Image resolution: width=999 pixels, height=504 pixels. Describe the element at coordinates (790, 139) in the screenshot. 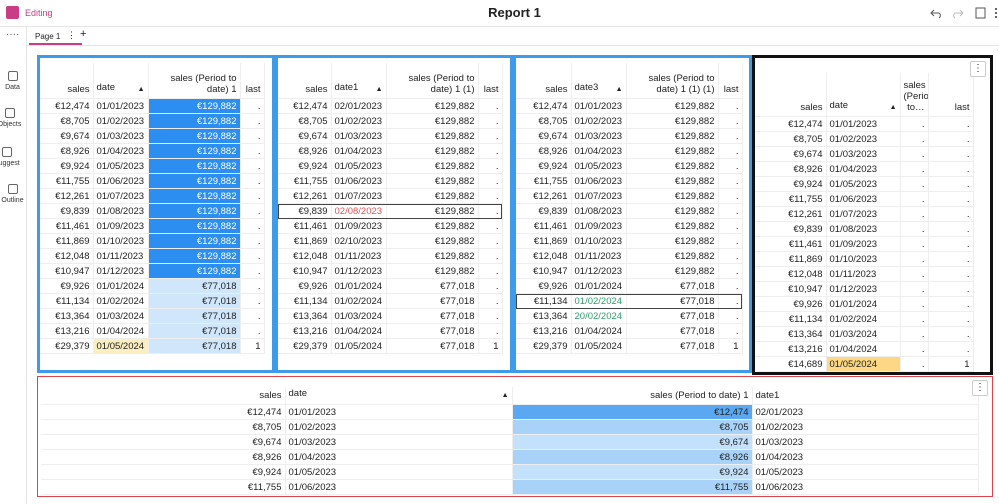

I see `table-cell: €8,705` at that location.